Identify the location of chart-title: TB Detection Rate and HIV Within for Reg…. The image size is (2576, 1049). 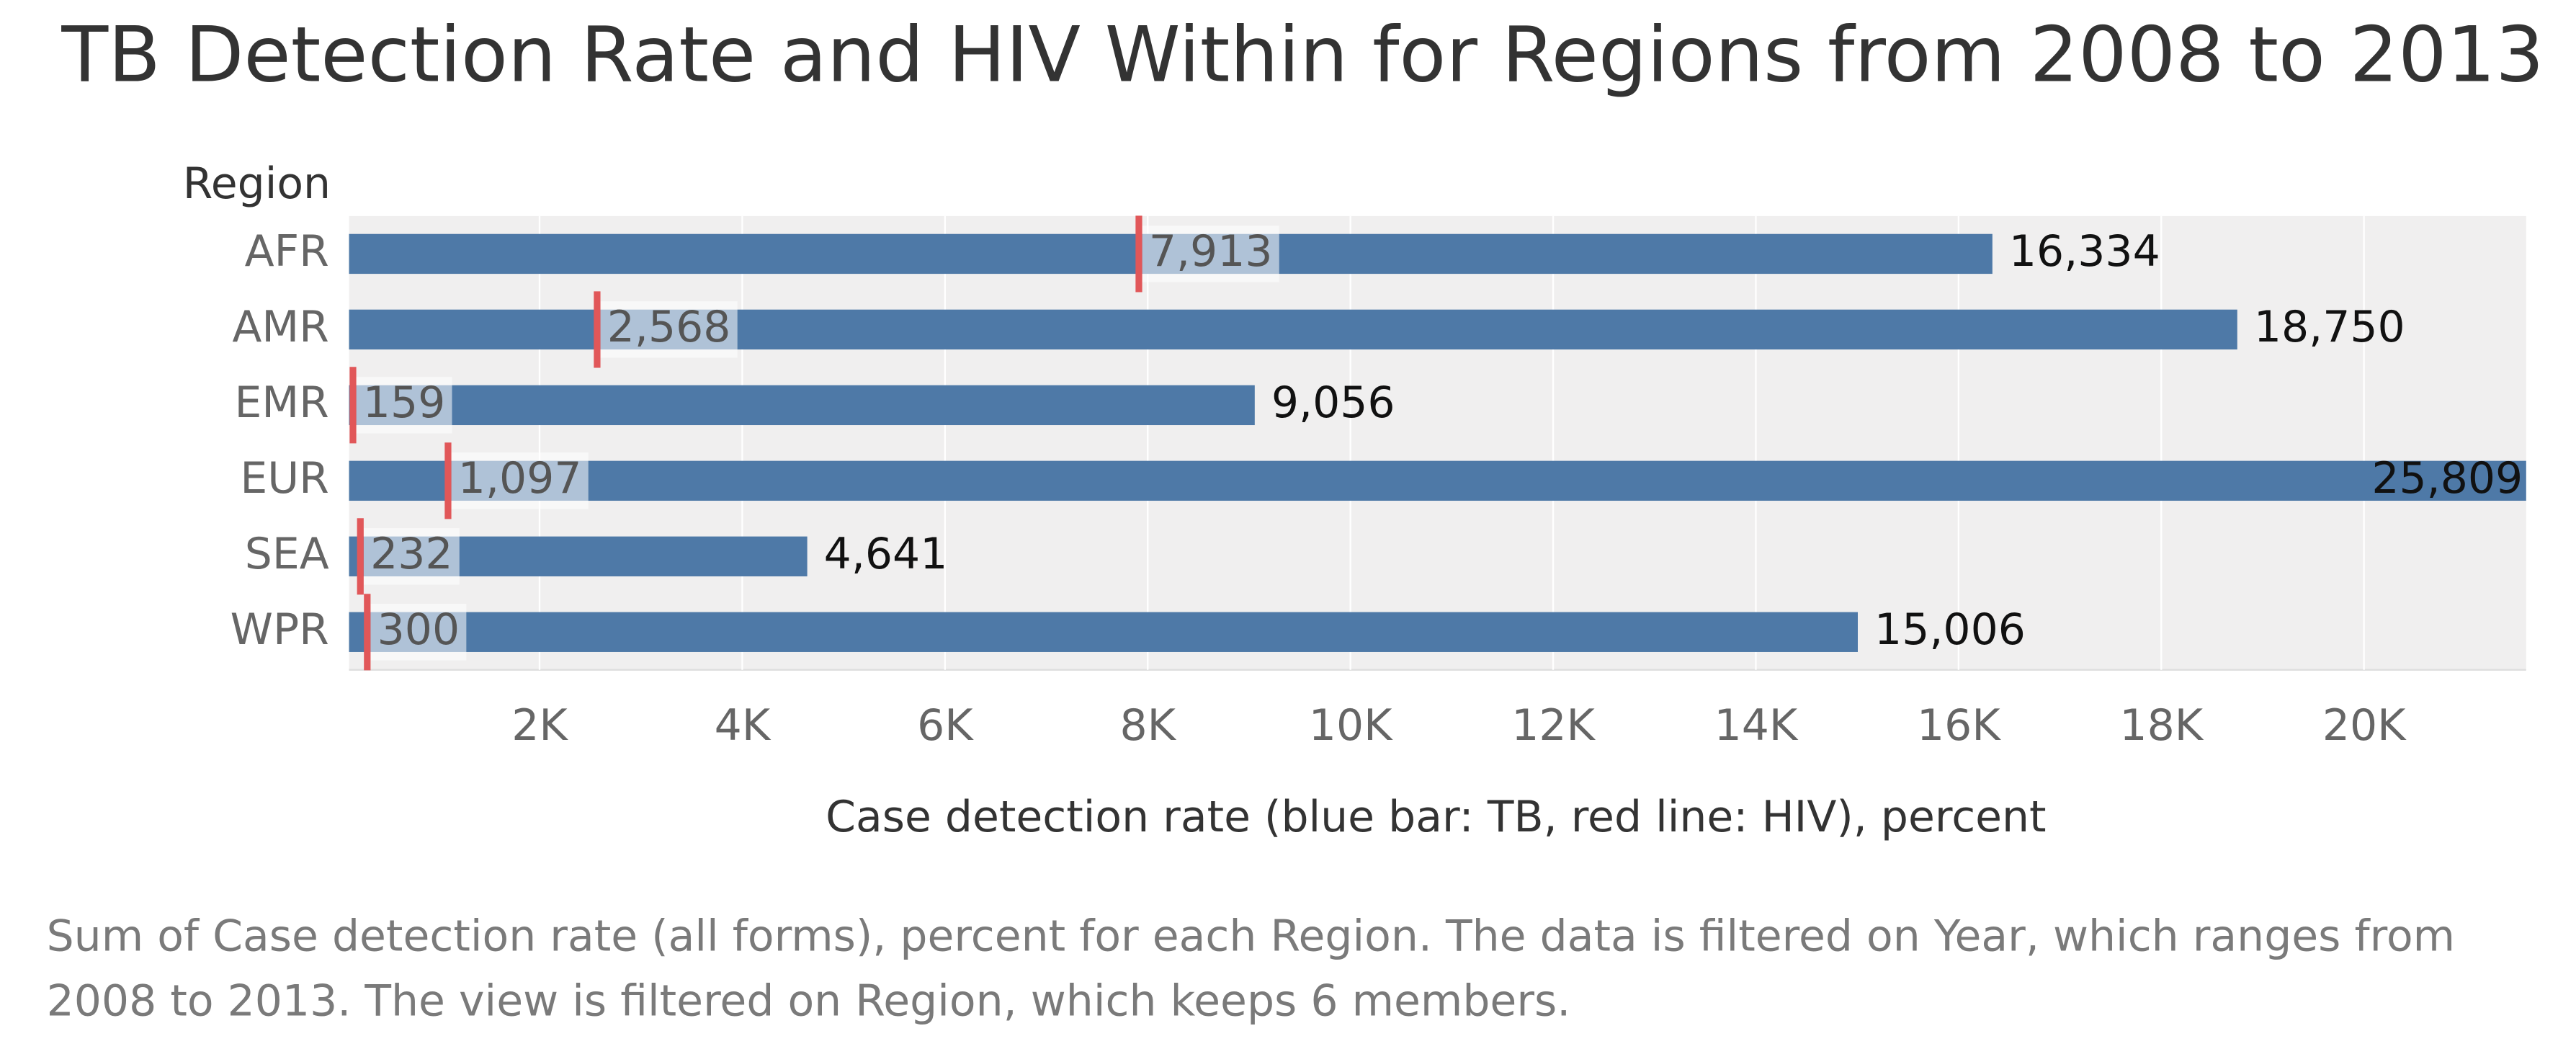
(1302, 54).